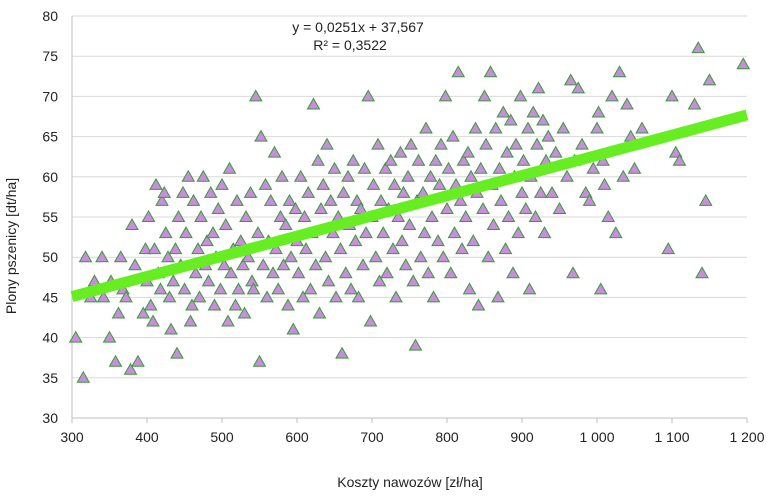 The width and height of the screenshot is (780, 500). I want to click on x-tick-label: 800, so click(447, 437).